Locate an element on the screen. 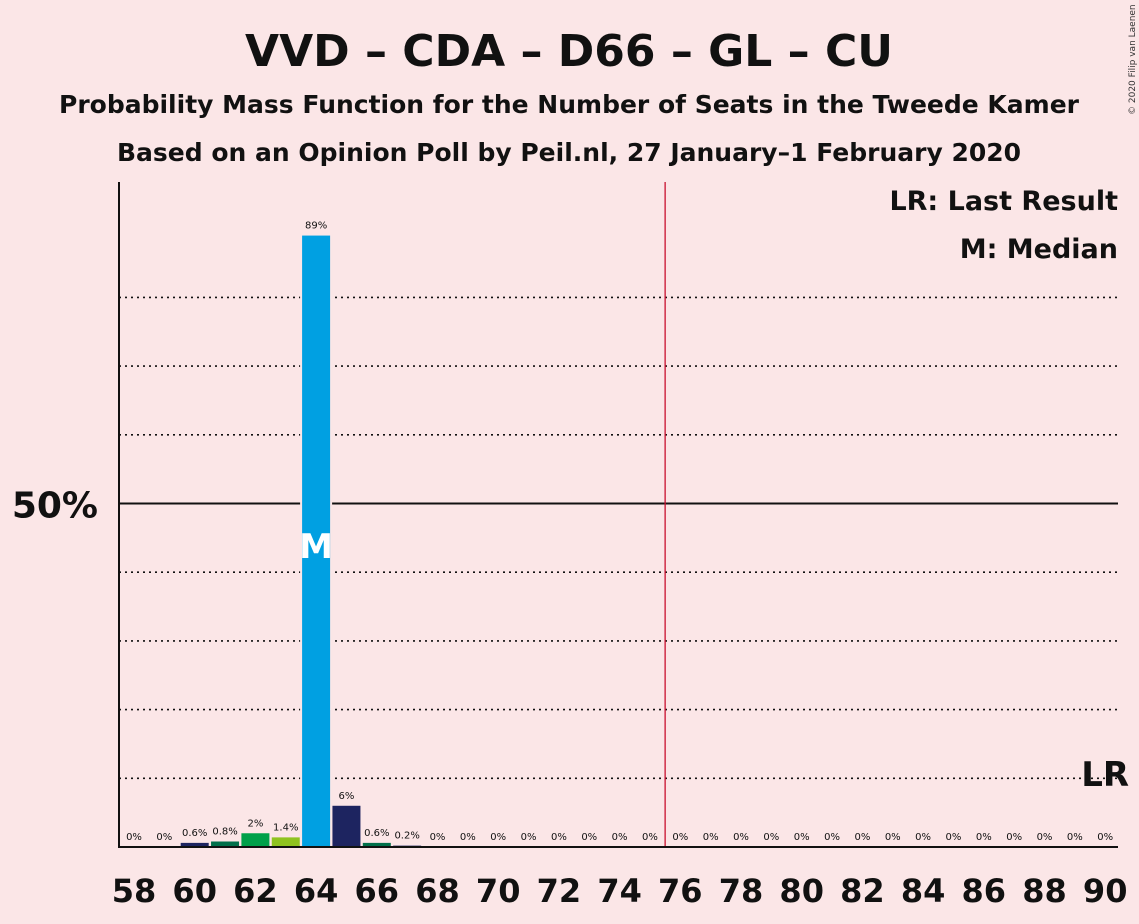  bar-label-85: 0% is located at coordinates (954, 837).